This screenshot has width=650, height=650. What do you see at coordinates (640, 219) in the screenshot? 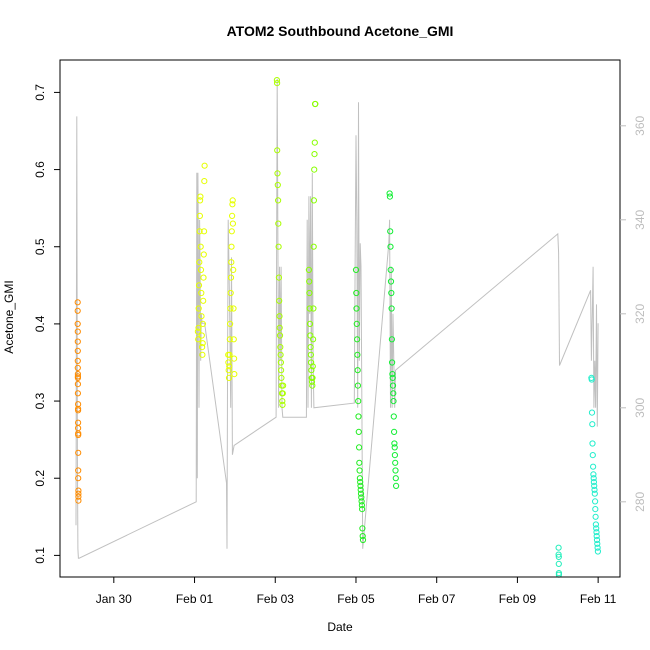
I see `y2-tick-label: 340` at bounding box center [640, 219].